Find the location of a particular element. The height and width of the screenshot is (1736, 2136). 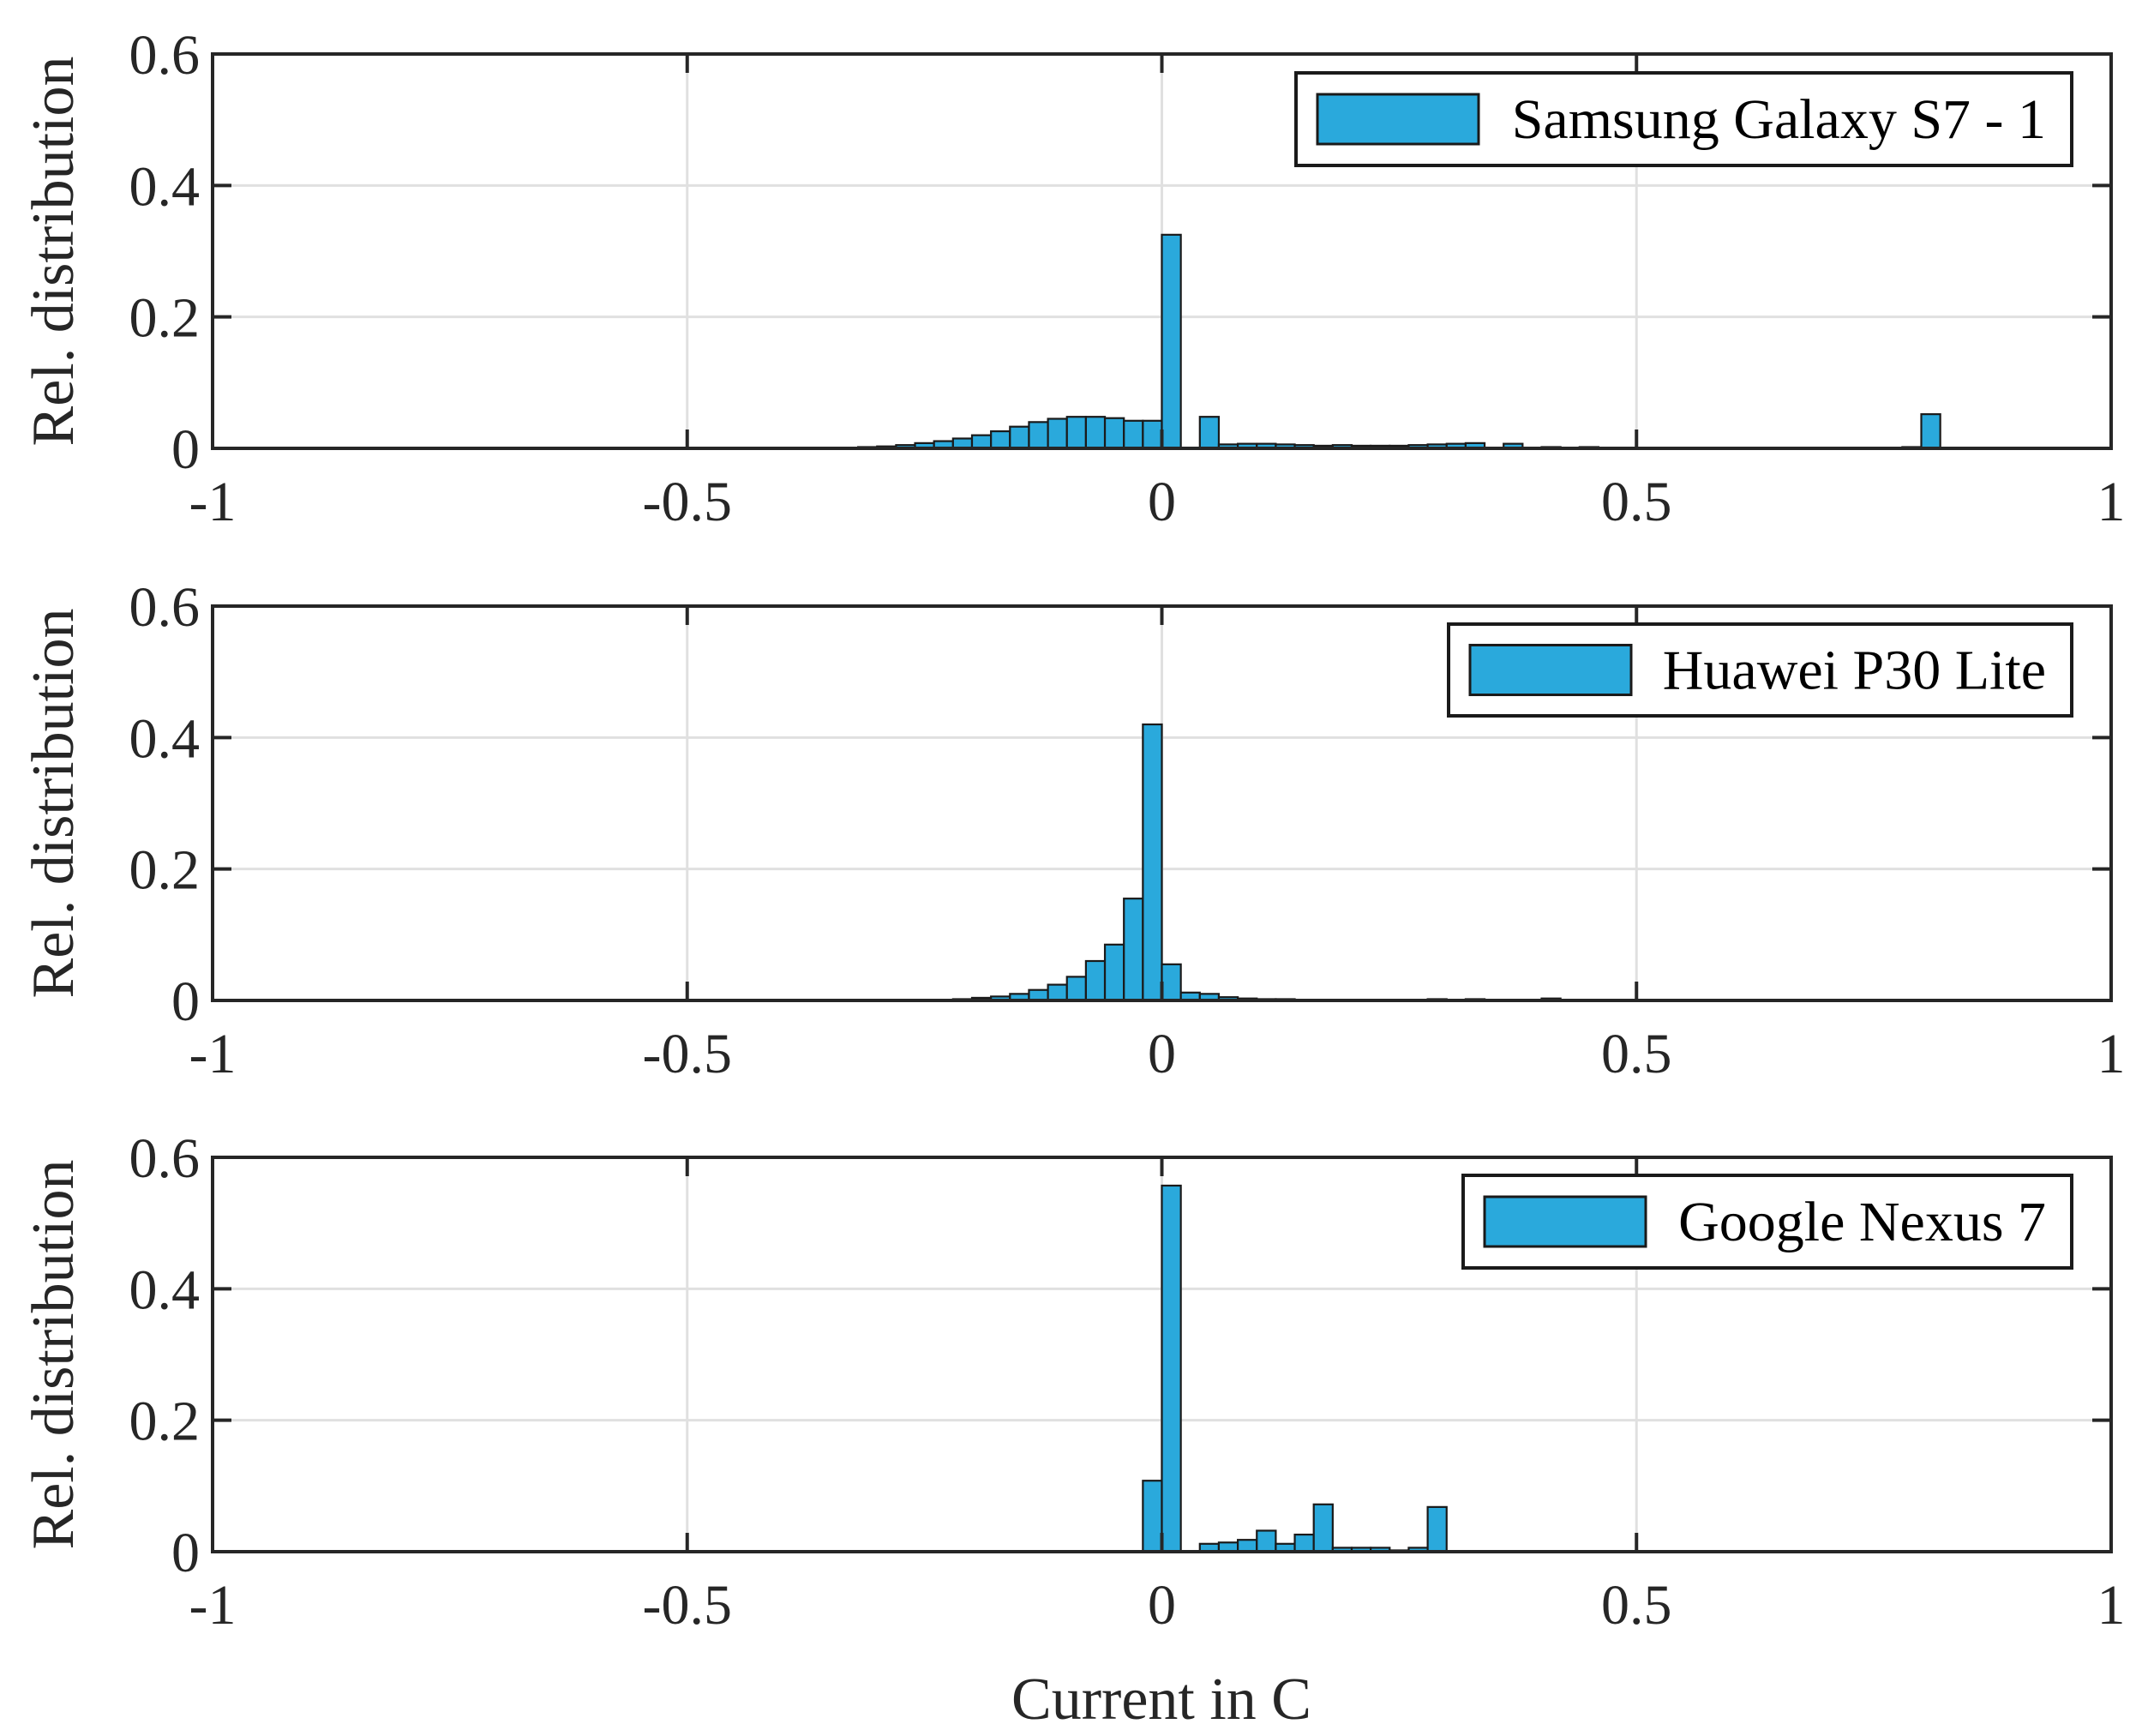

legend: Samsung Galaxy S7 - 1 is located at coordinates (1683, 119).